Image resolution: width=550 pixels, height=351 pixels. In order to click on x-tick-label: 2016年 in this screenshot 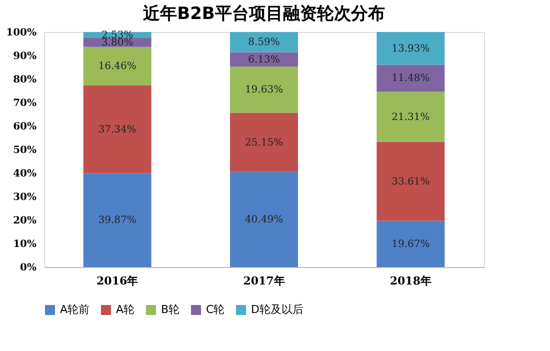, I will do `click(117, 281)`.